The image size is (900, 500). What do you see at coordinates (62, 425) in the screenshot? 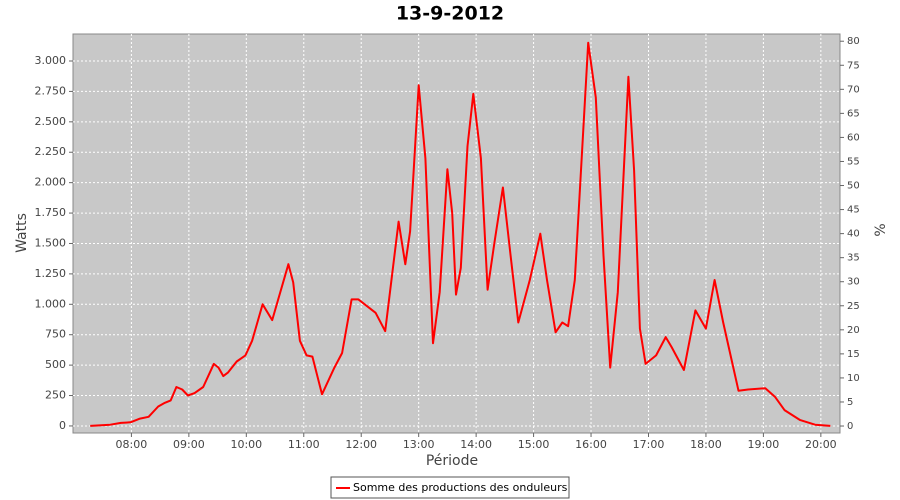
I see `y-tick-label: 0` at bounding box center [62, 425].